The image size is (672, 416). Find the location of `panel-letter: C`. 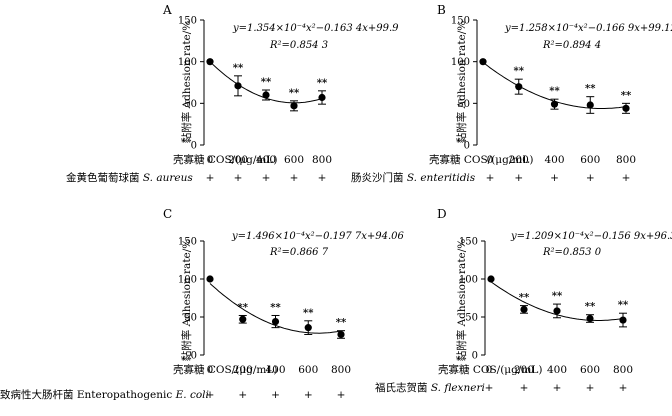

panel-letter: C is located at coordinates (167, 214).